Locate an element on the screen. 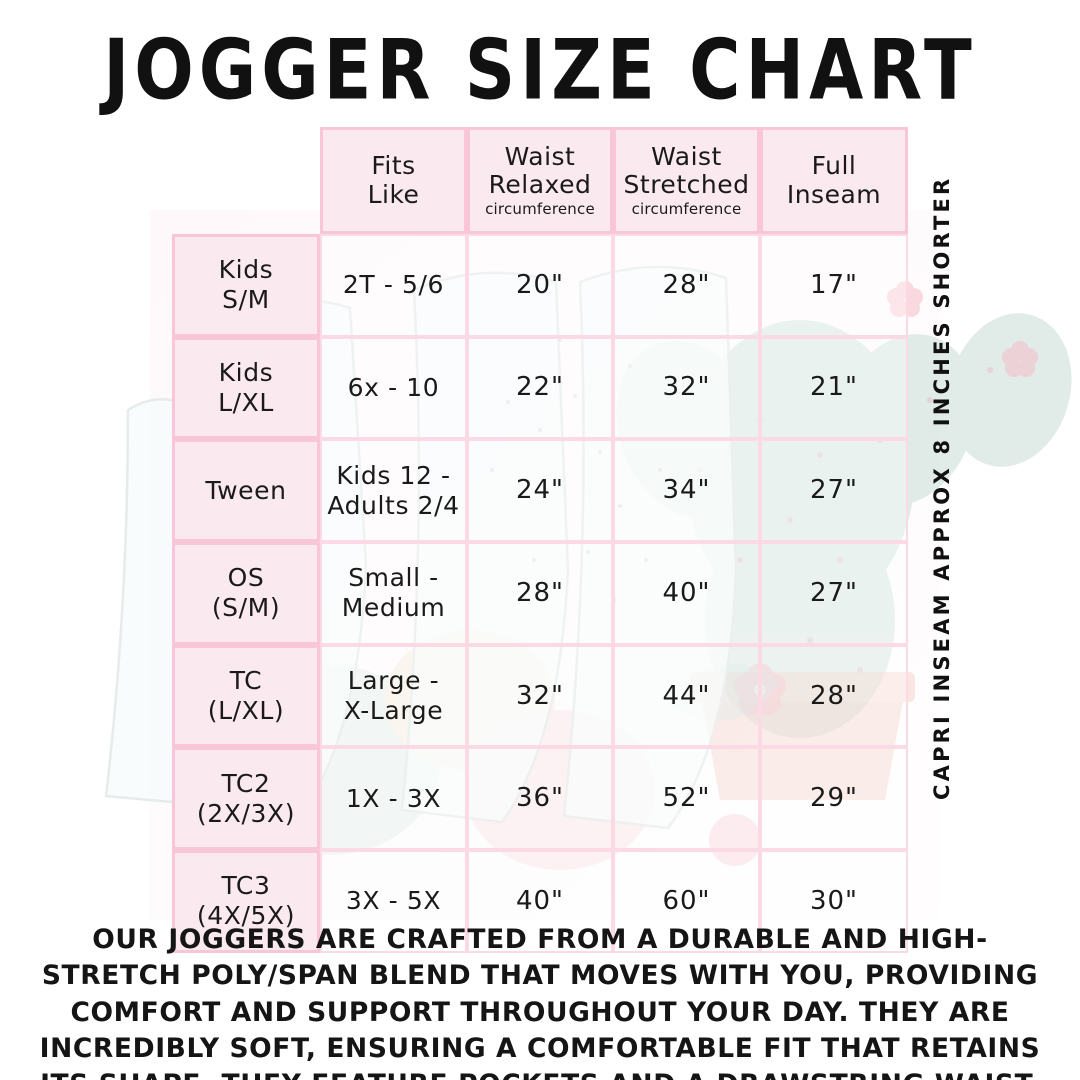 The image size is (1080, 1080). waist-stretched-cell: 44" is located at coordinates (686, 696).